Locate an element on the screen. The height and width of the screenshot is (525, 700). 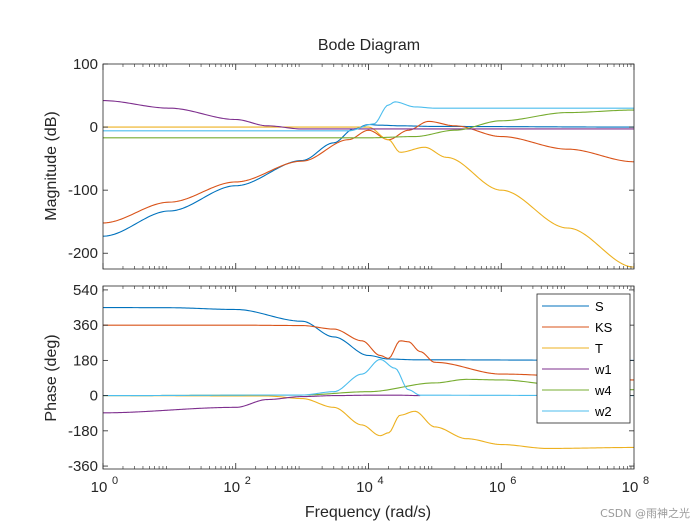
phase-axis-label: Phase (deg) is located at coordinates (51, 377).